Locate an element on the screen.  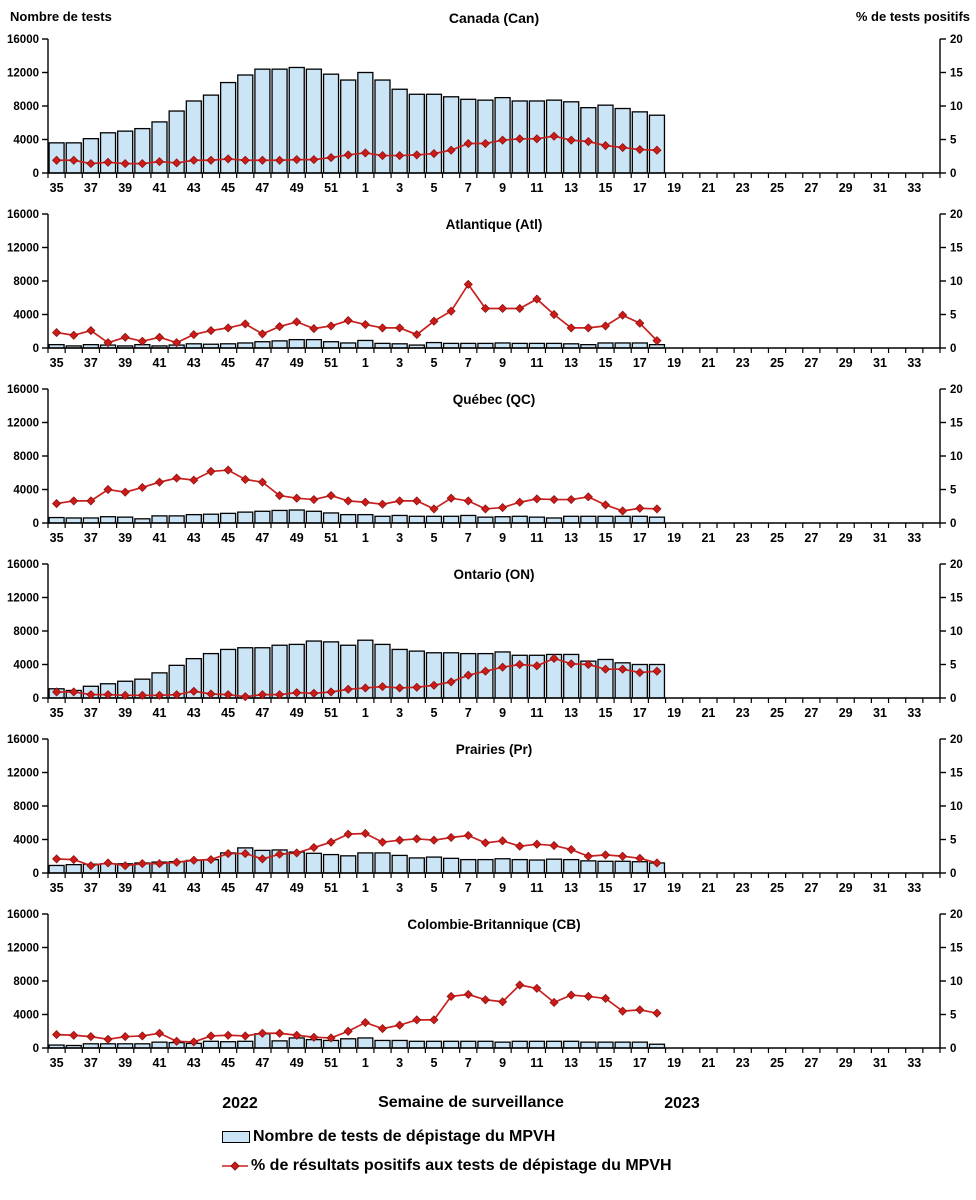
svg-text: Colombie-Britannique (CB) is located at coordinates (493, 924).